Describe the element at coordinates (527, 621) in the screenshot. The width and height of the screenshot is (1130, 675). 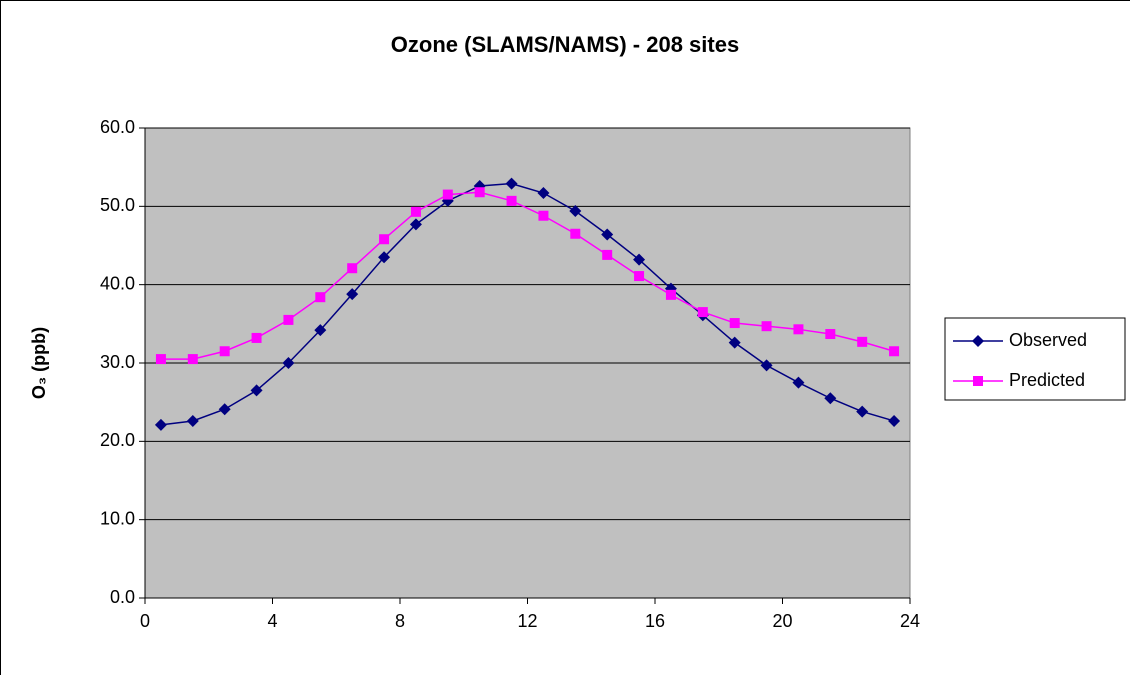
I see `x-tick-label: 12` at that location.